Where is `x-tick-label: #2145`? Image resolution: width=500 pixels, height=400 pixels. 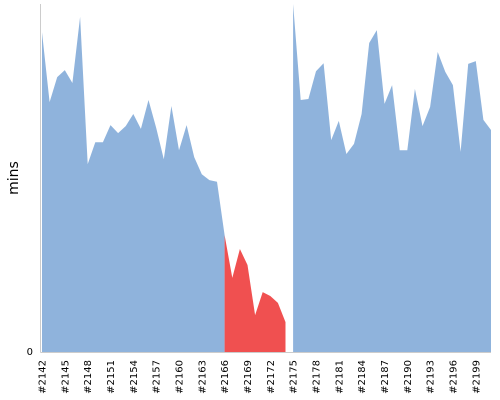
x-tick-label: #2145 is located at coordinates (65, 377).